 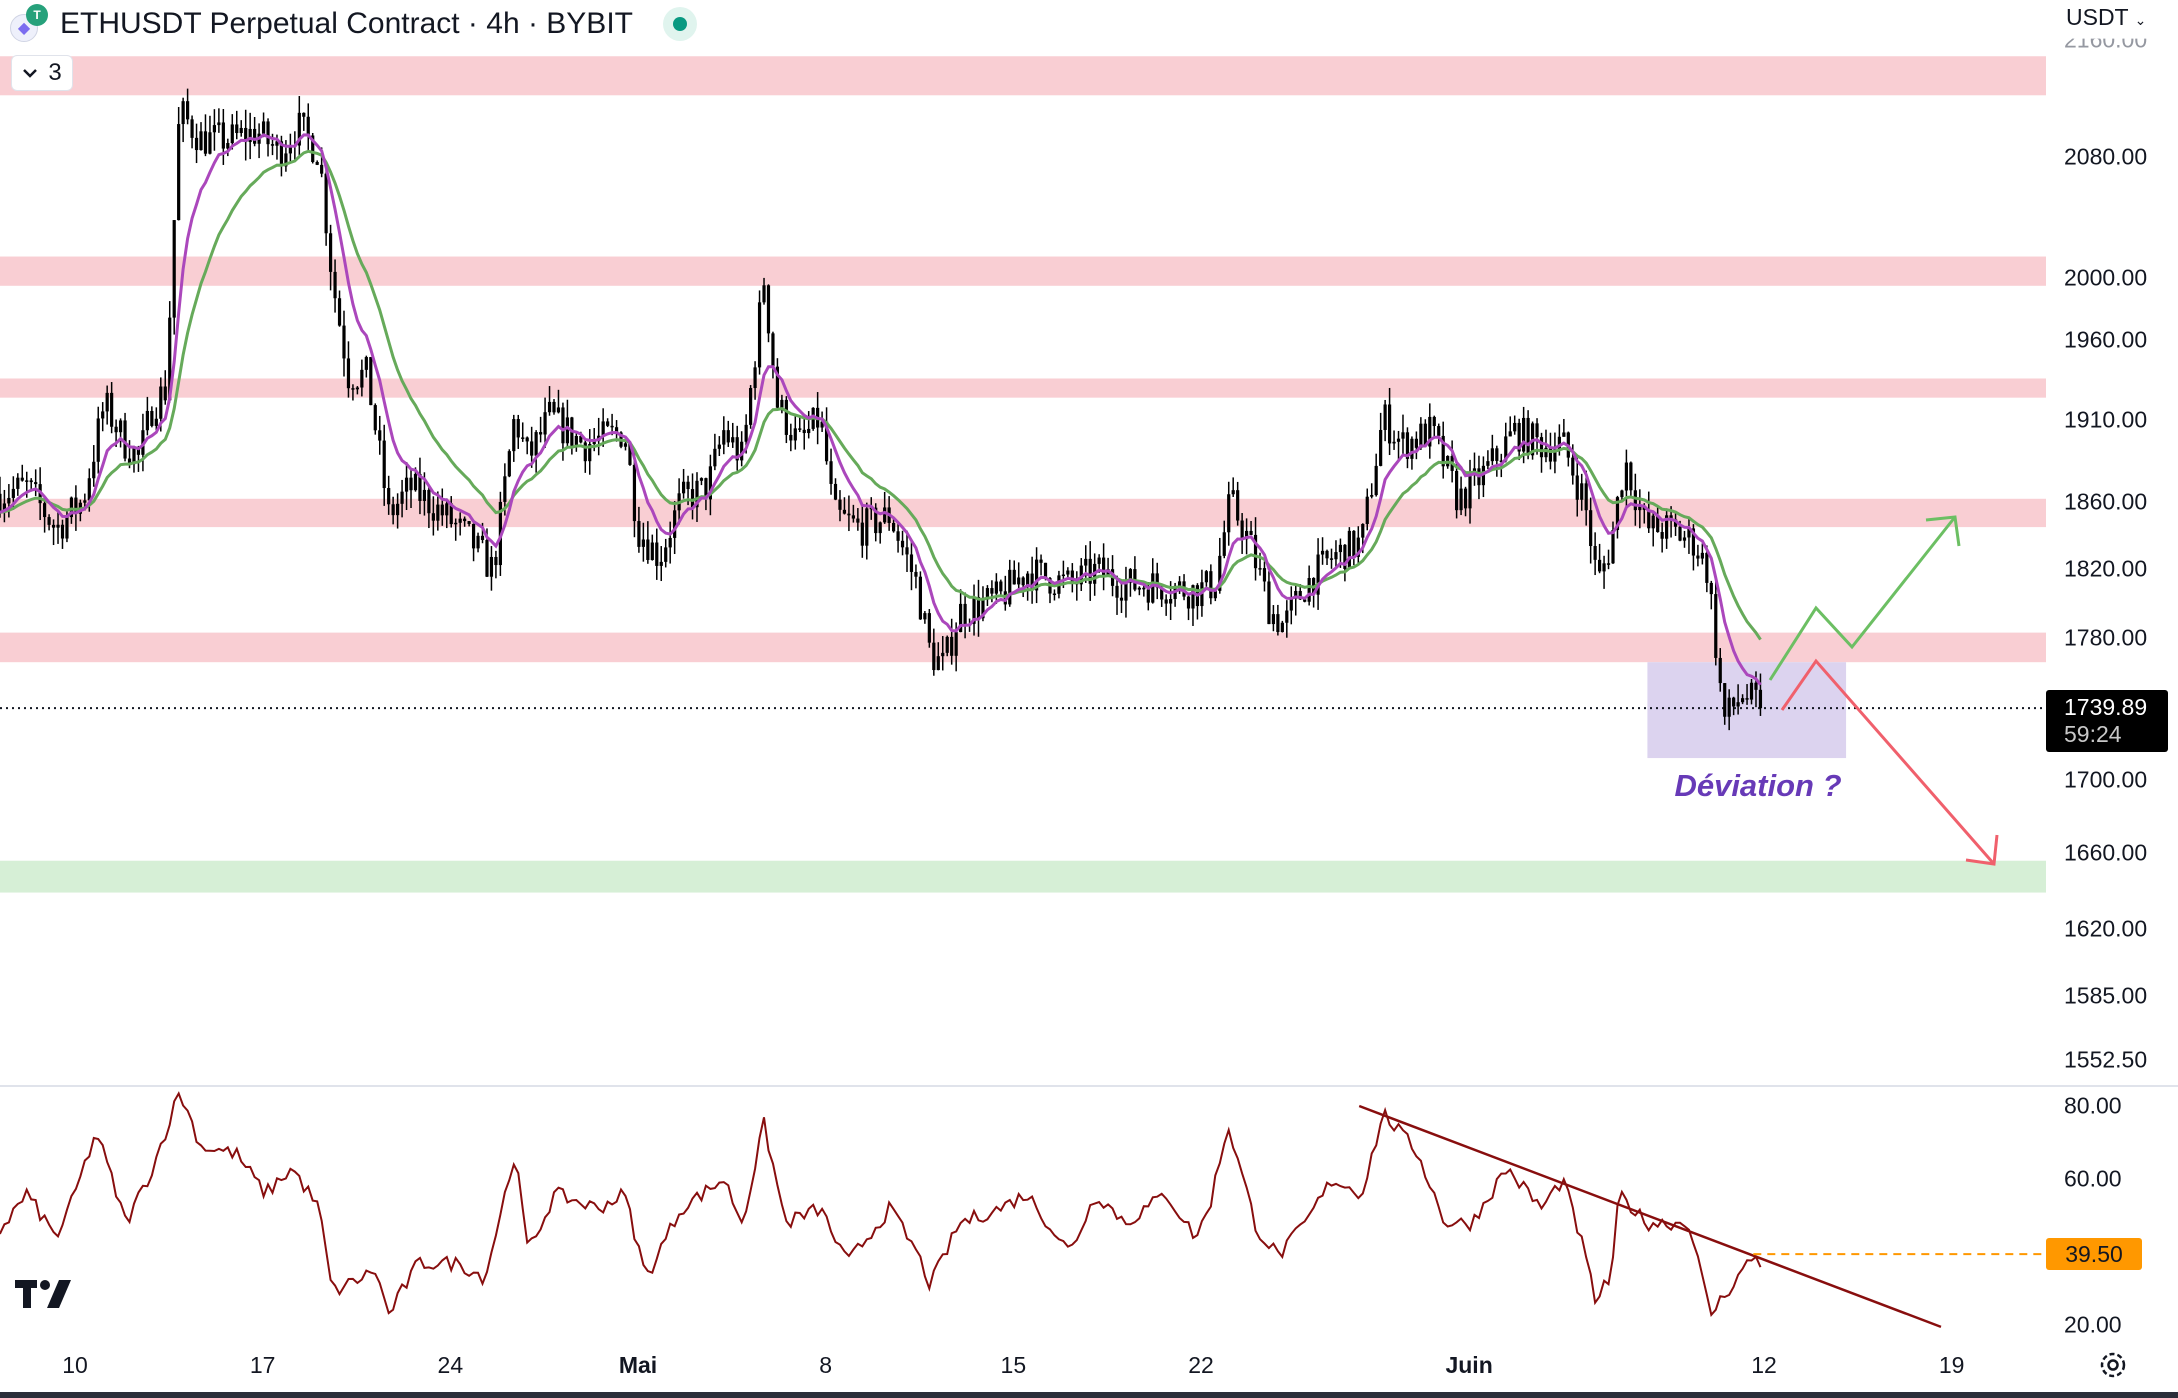 I want to click on time-tick-label: 10, so click(x=75, y=1365).